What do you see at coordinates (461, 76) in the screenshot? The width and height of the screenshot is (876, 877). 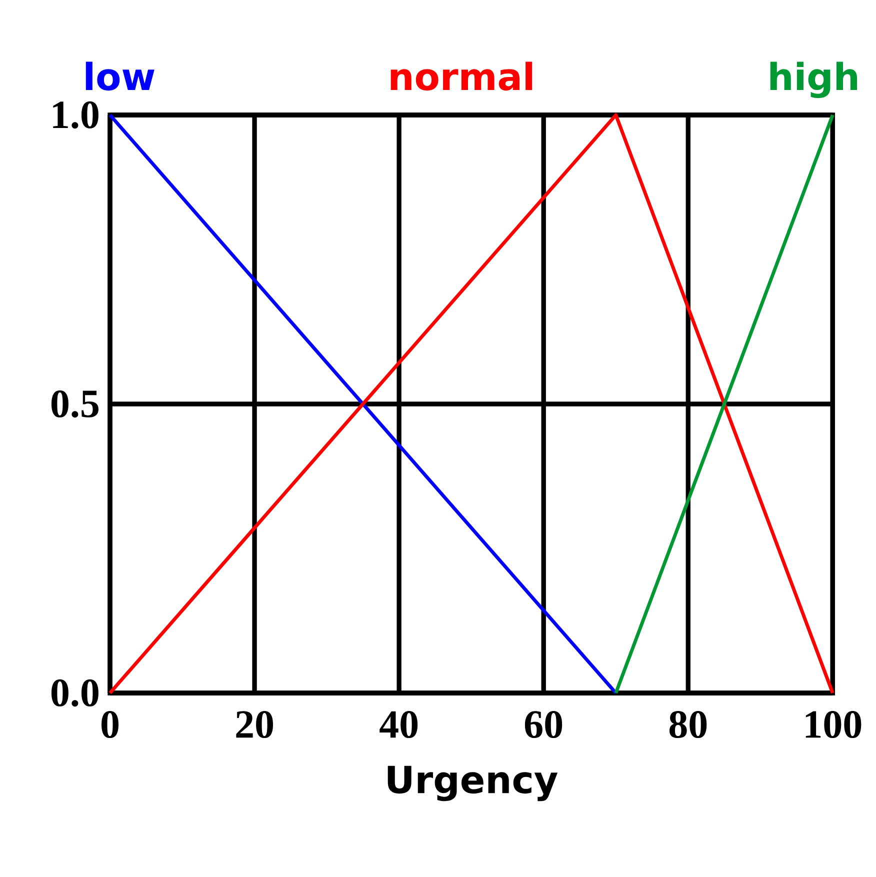 I see `text: normal` at bounding box center [461, 76].